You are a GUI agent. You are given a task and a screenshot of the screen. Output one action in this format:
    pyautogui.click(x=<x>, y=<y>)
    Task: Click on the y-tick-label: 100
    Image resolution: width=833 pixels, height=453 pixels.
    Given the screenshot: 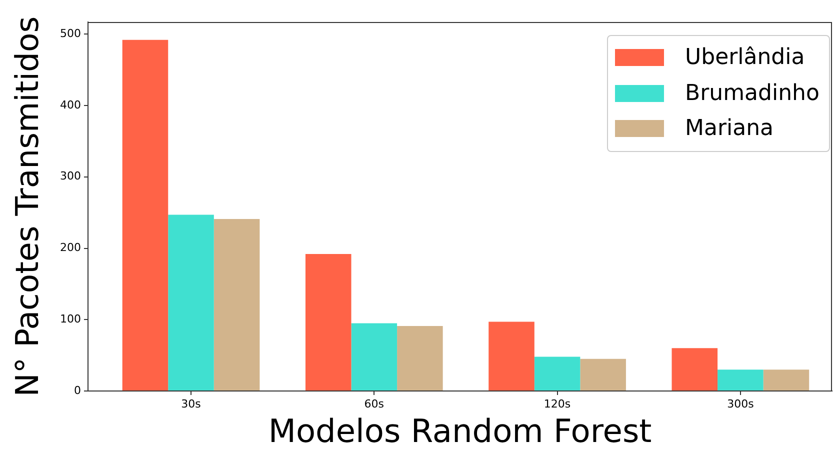 What is the action you would take?
    pyautogui.click(x=70, y=319)
    